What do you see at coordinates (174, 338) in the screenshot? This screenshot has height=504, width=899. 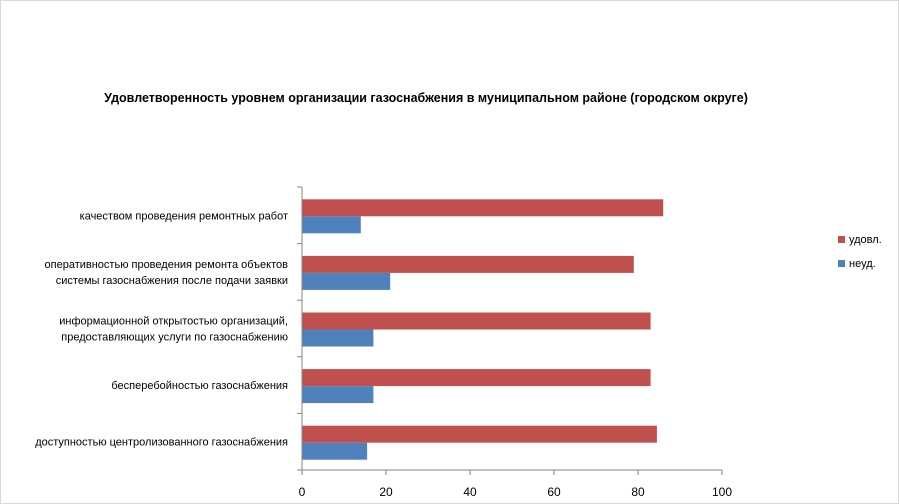 I see `category-label-3-line-2: предоставляющих услуги по газоснабжению` at bounding box center [174, 338].